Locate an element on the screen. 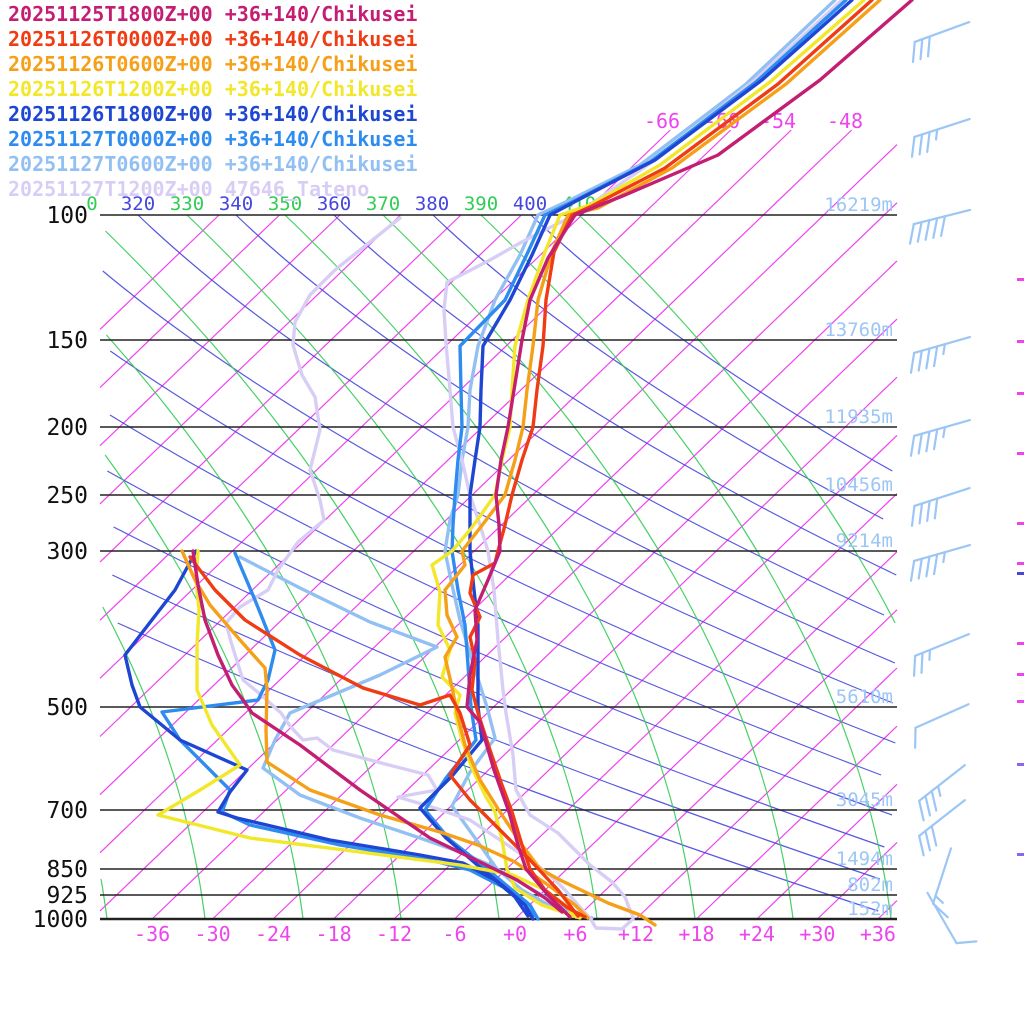 The image size is (1024, 1024). pressure-label: 200 is located at coordinates (67, 428).